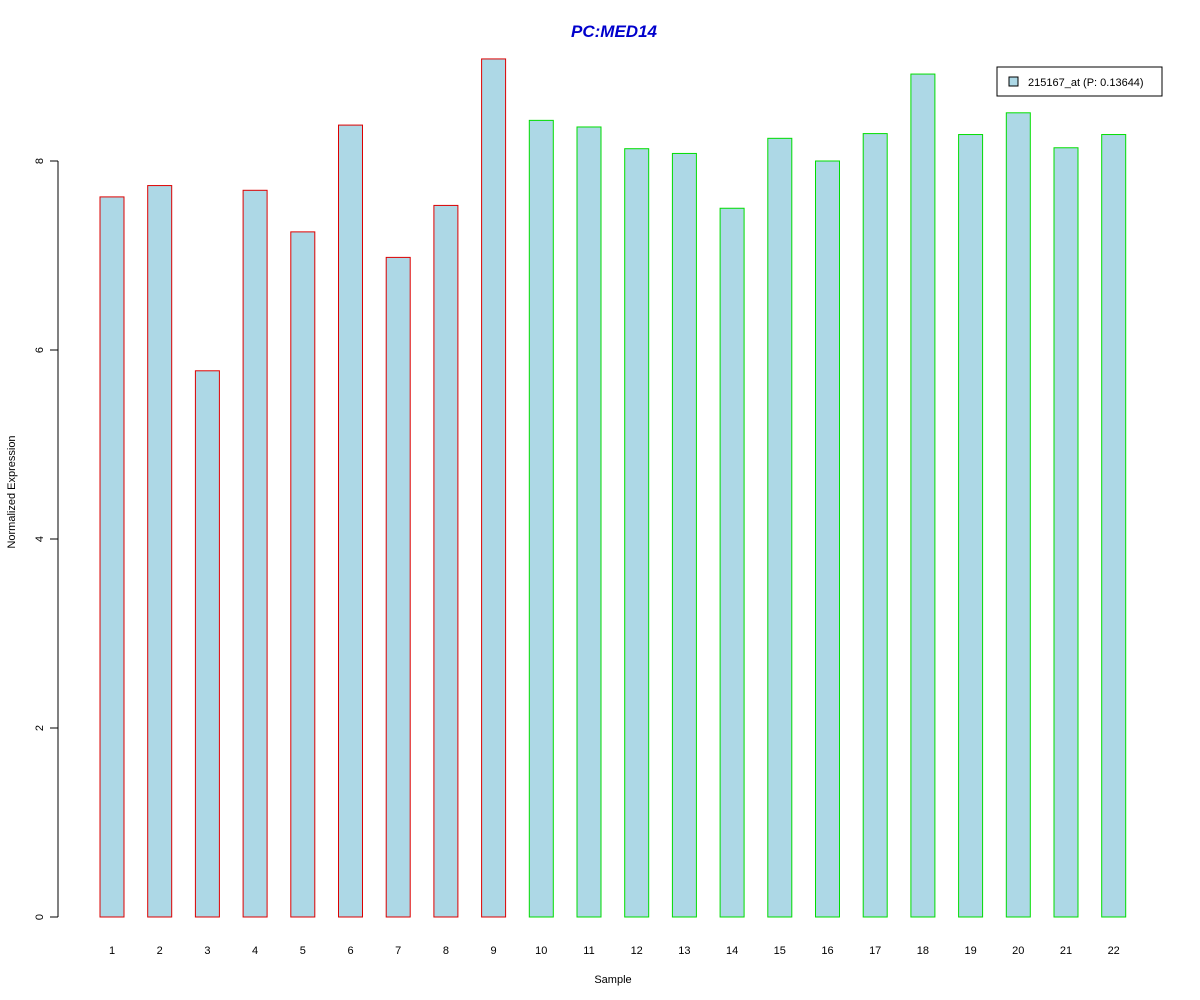 Image resolution: width=1200 pixels, height=1000 pixels. I want to click on x-tick-label: 16, so click(827, 951).